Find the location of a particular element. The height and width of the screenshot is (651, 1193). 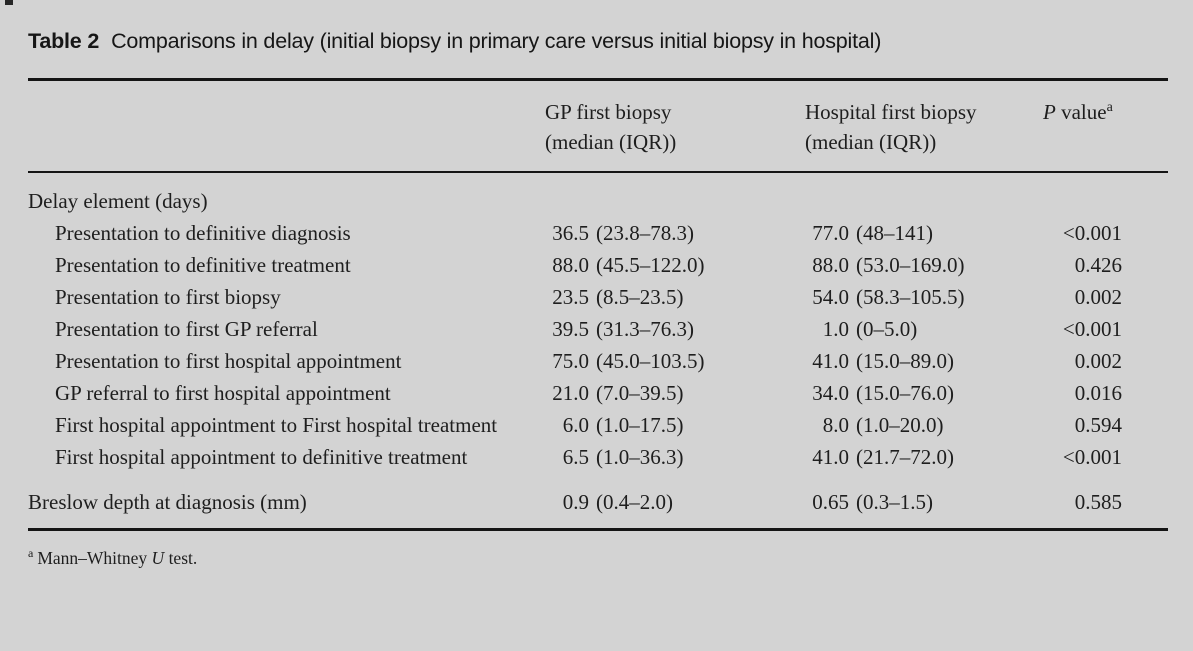

hospital-cell: 1.0 (0–5.0) is located at coordinates (924, 329).